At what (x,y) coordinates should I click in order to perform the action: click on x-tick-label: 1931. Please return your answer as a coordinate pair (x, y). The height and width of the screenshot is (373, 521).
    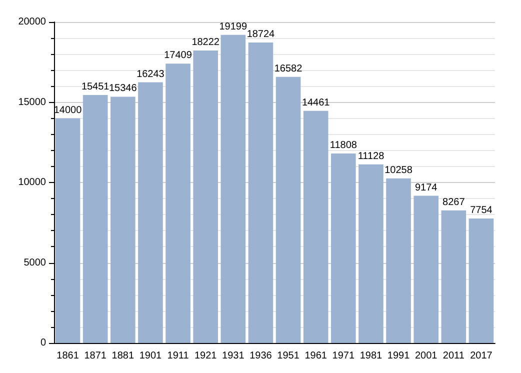
    Looking at the image, I should click on (233, 356).